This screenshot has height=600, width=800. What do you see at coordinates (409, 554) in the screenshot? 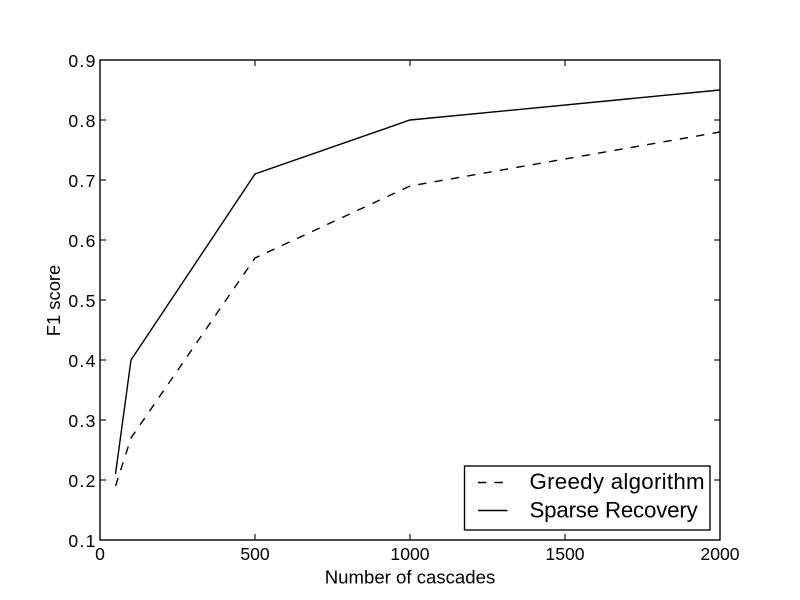
I see `svg-text: 1000` at bounding box center [409, 554].